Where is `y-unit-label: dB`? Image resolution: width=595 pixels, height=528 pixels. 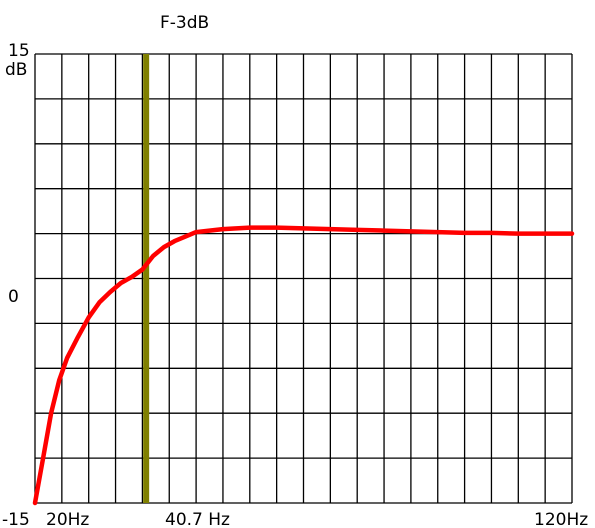 y-unit-label: dB is located at coordinates (16, 70).